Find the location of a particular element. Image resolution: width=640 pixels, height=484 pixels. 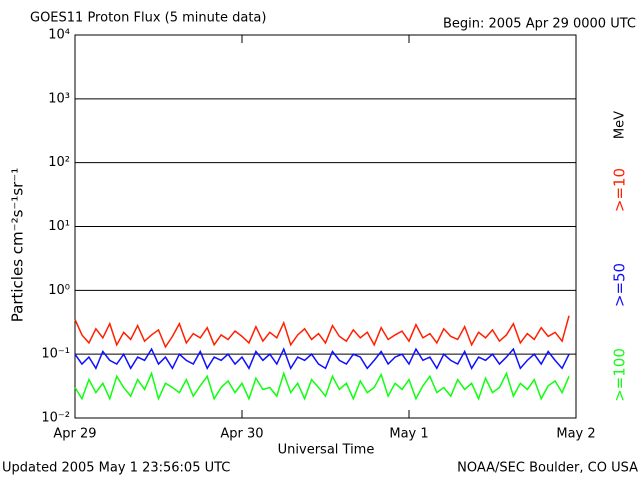

footer-left: Updated 2005 May 1 23:56:05 UTC is located at coordinates (116, 468).